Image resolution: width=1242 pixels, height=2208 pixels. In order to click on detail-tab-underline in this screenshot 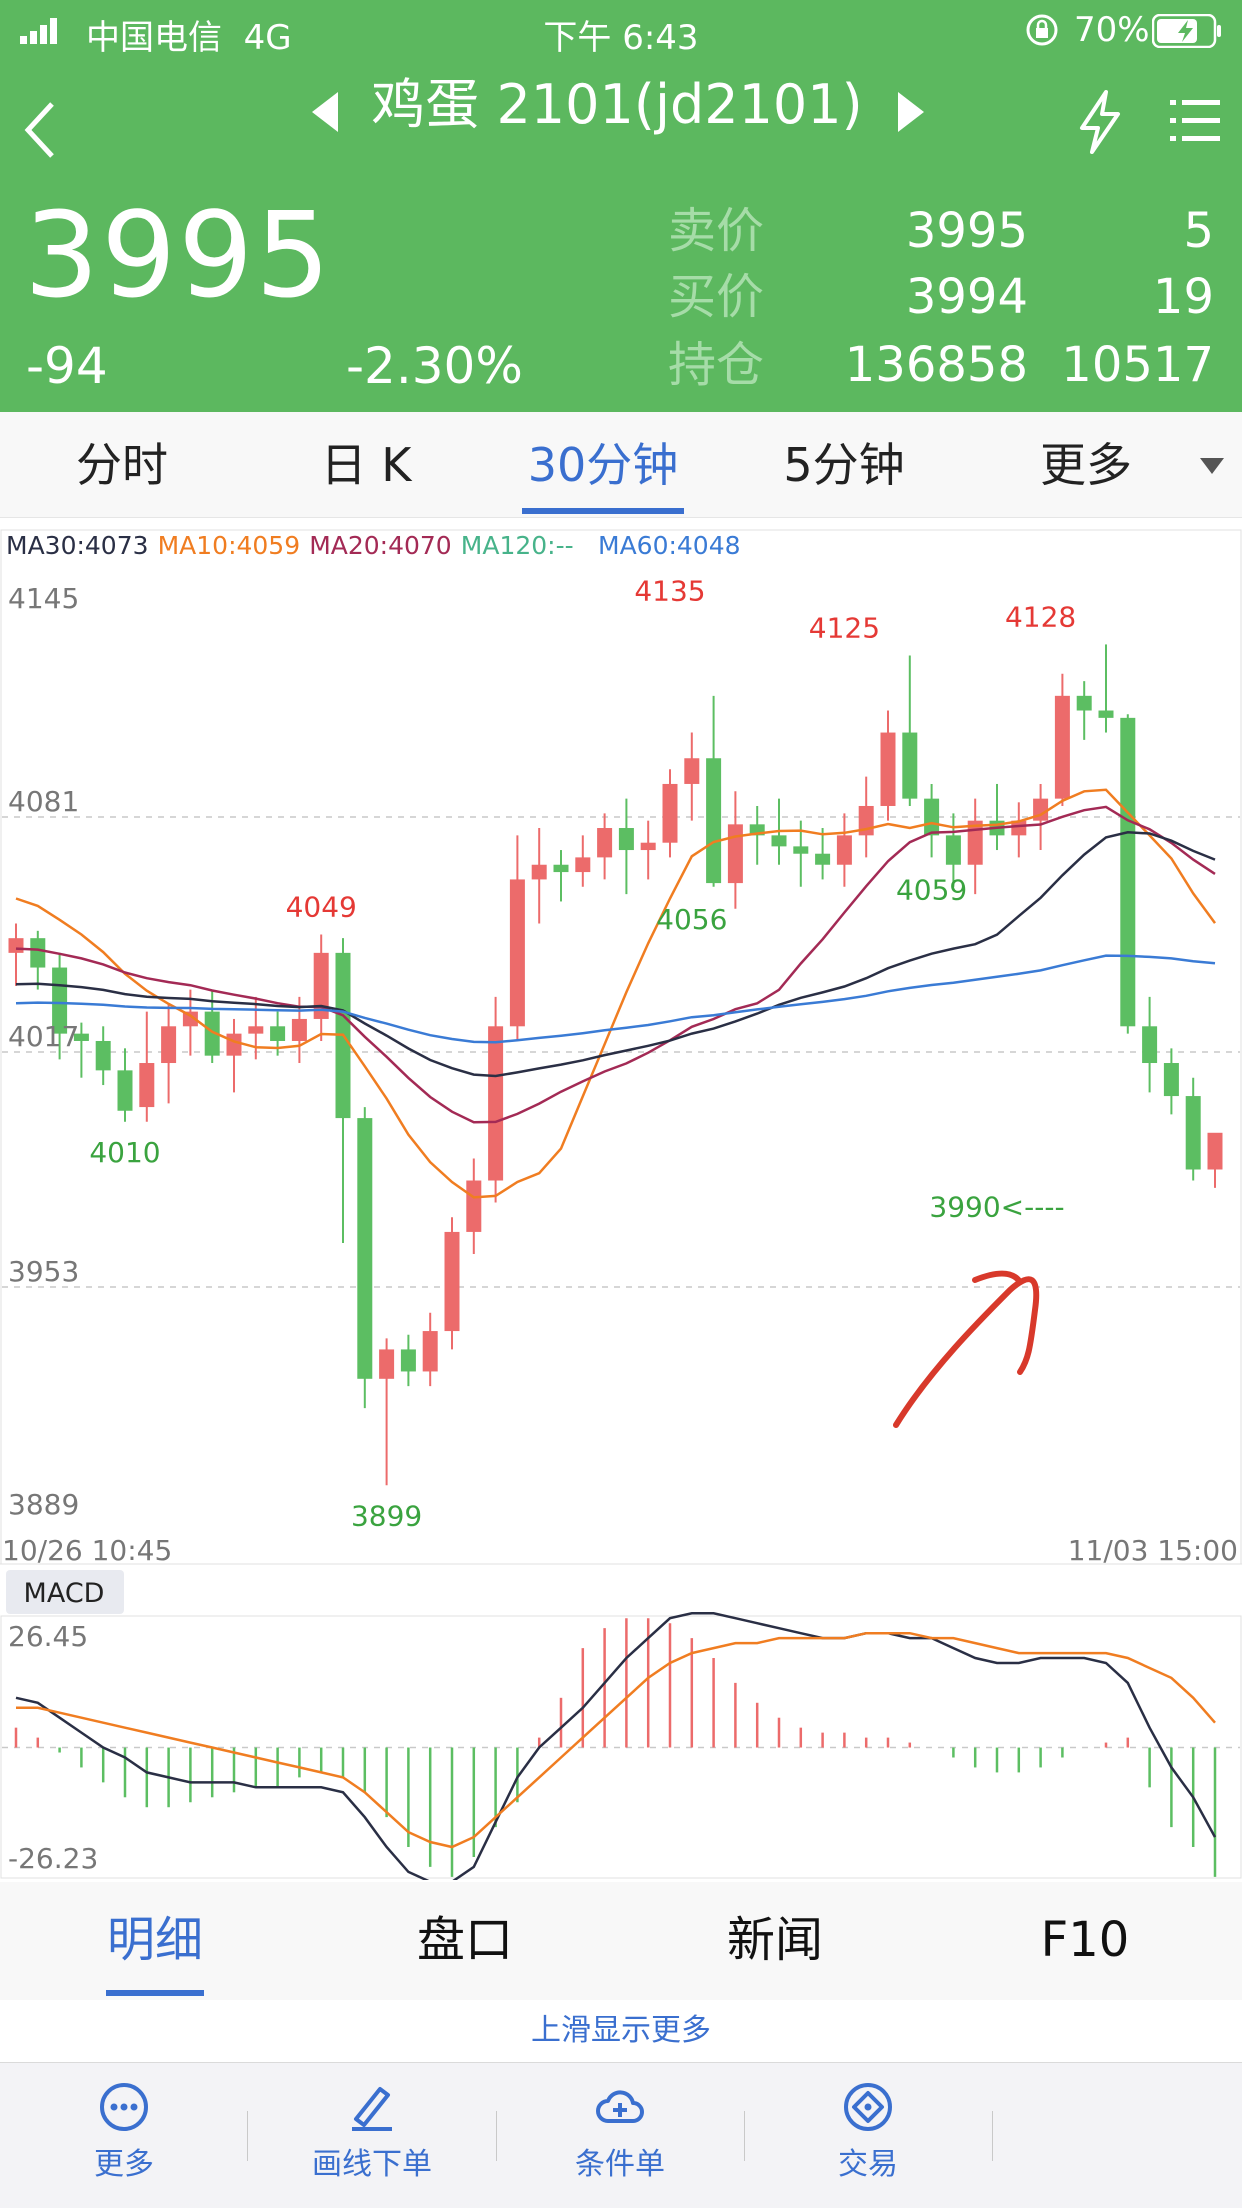, I will do `click(155, 1993)`.